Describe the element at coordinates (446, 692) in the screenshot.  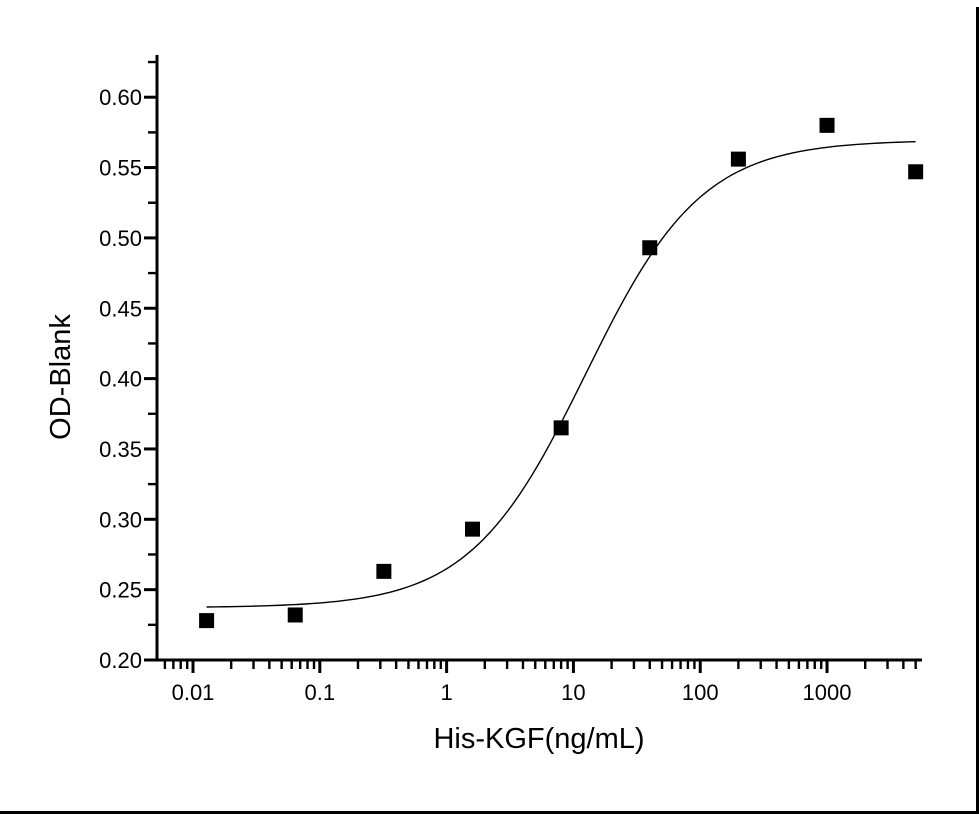
I see `x-tick-label: 1` at that location.